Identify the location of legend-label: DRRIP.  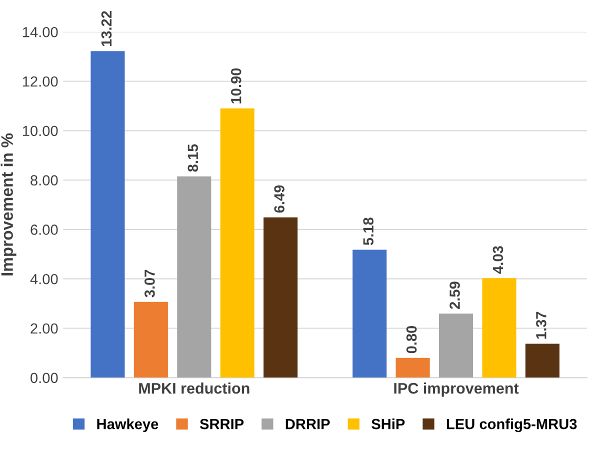
(308, 424).